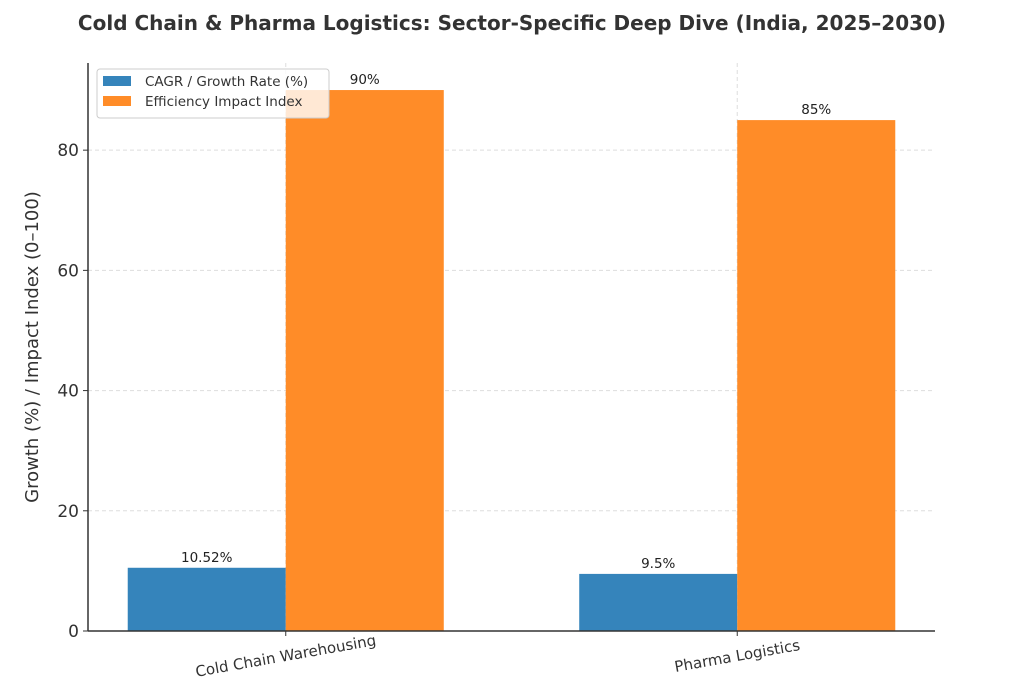 The width and height of the screenshot is (1024, 700). What do you see at coordinates (68, 512) in the screenshot?
I see `y-tick-label: 20` at bounding box center [68, 512].